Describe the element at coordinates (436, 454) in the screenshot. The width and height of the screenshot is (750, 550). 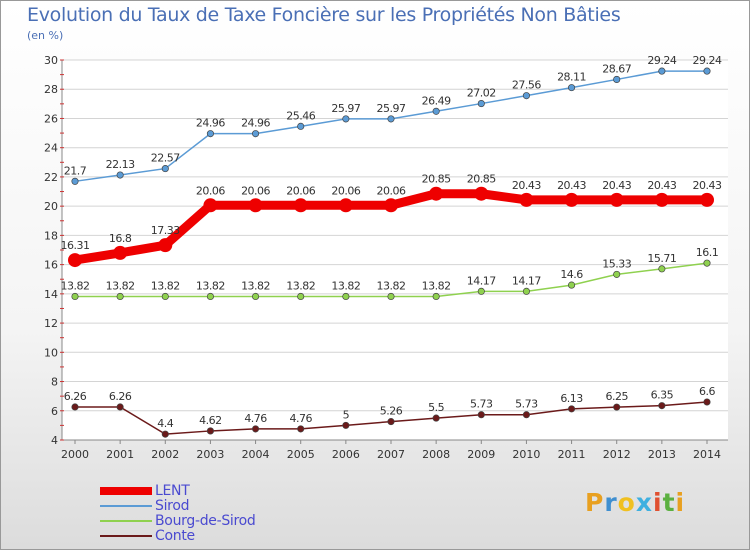
I see `x-tick-label: 2008` at that location.